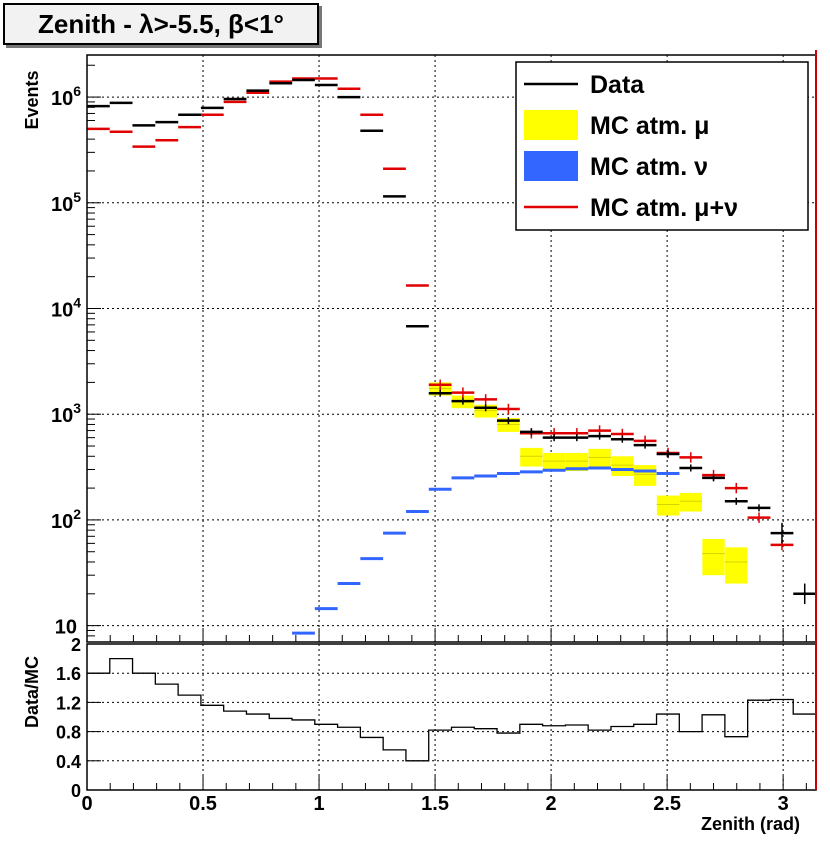 This screenshot has height=847, width=830. What do you see at coordinates (66, 519) in the screenshot?
I see `main-y-tick-label: 10²` at bounding box center [66, 519].